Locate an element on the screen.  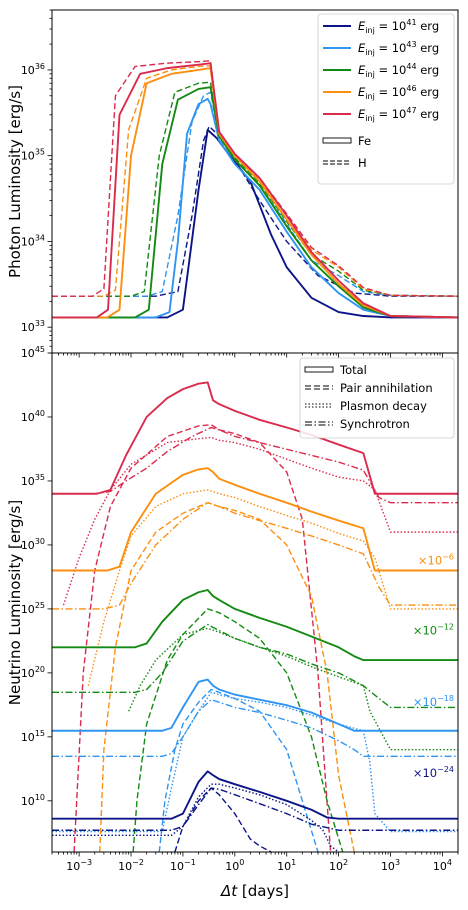
y-tick-label: 1034 is located at coordinates (33, 240).